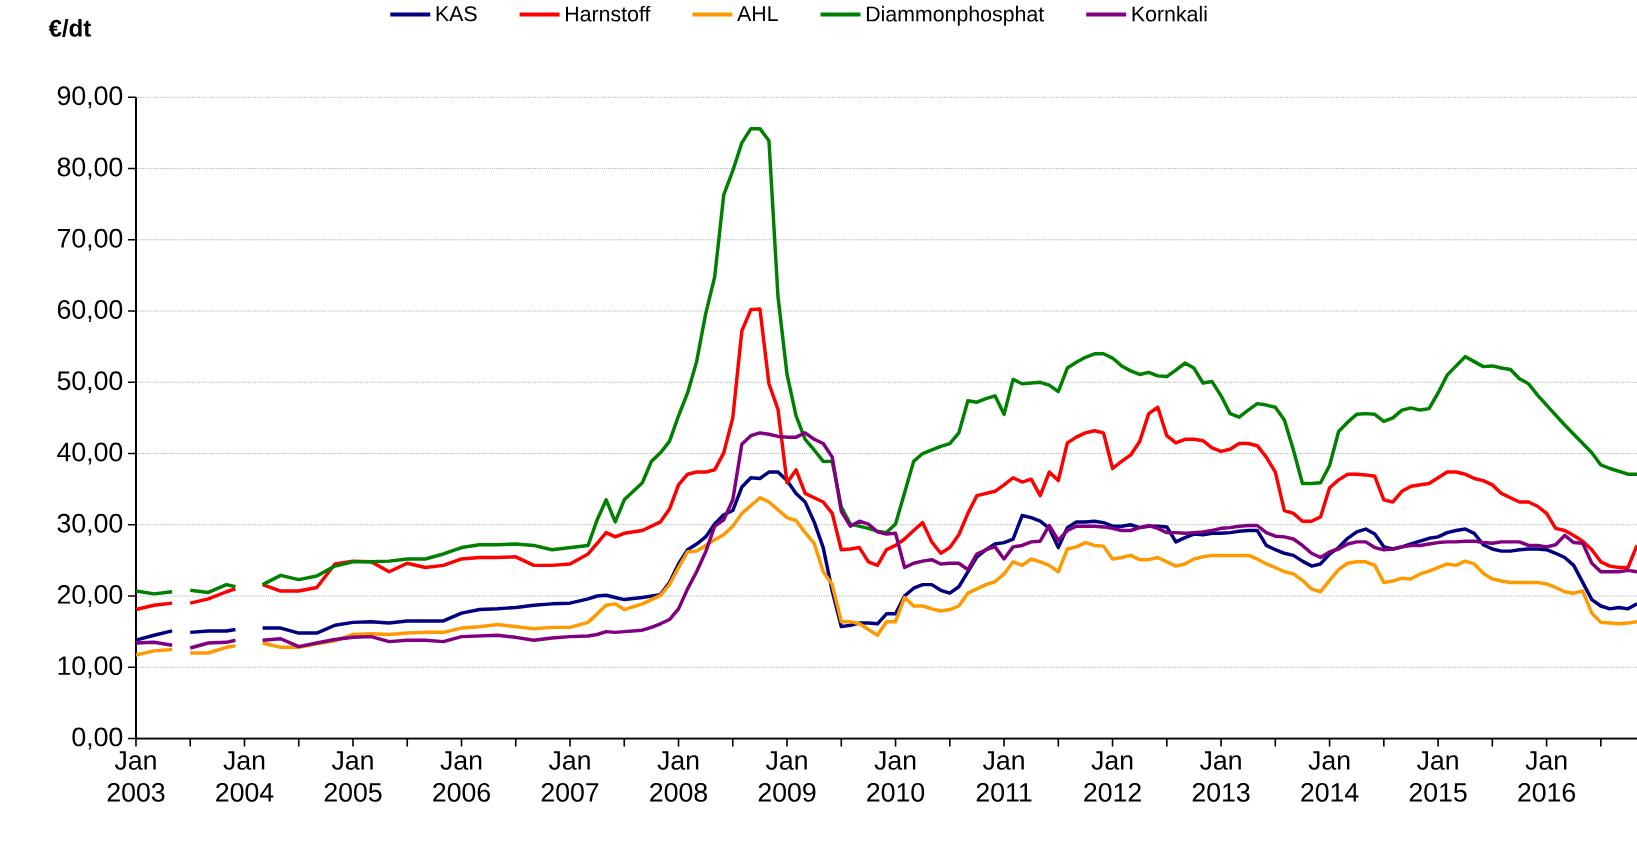 The height and width of the screenshot is (841, 1637). Describe the element at coordinates (608, 13) in the screenshot. I see `legend-label: Harnstoff` at that location.